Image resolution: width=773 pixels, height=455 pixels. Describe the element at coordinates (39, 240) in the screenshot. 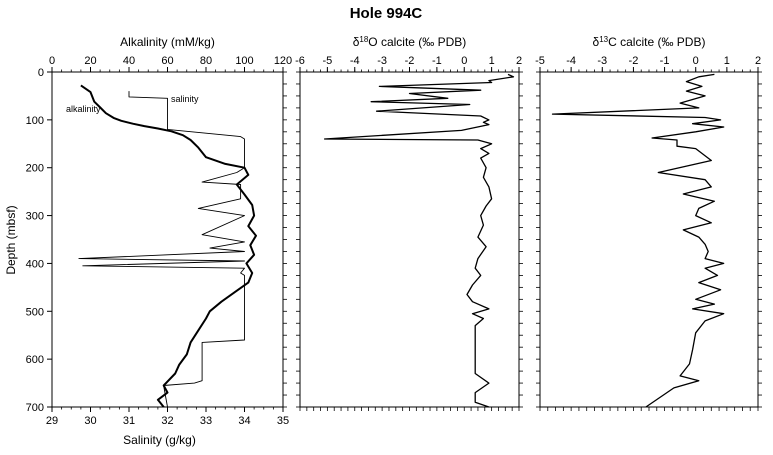

I see `depth-axis-ticks: 0 100 200 300 400 500 600 700` at that location.